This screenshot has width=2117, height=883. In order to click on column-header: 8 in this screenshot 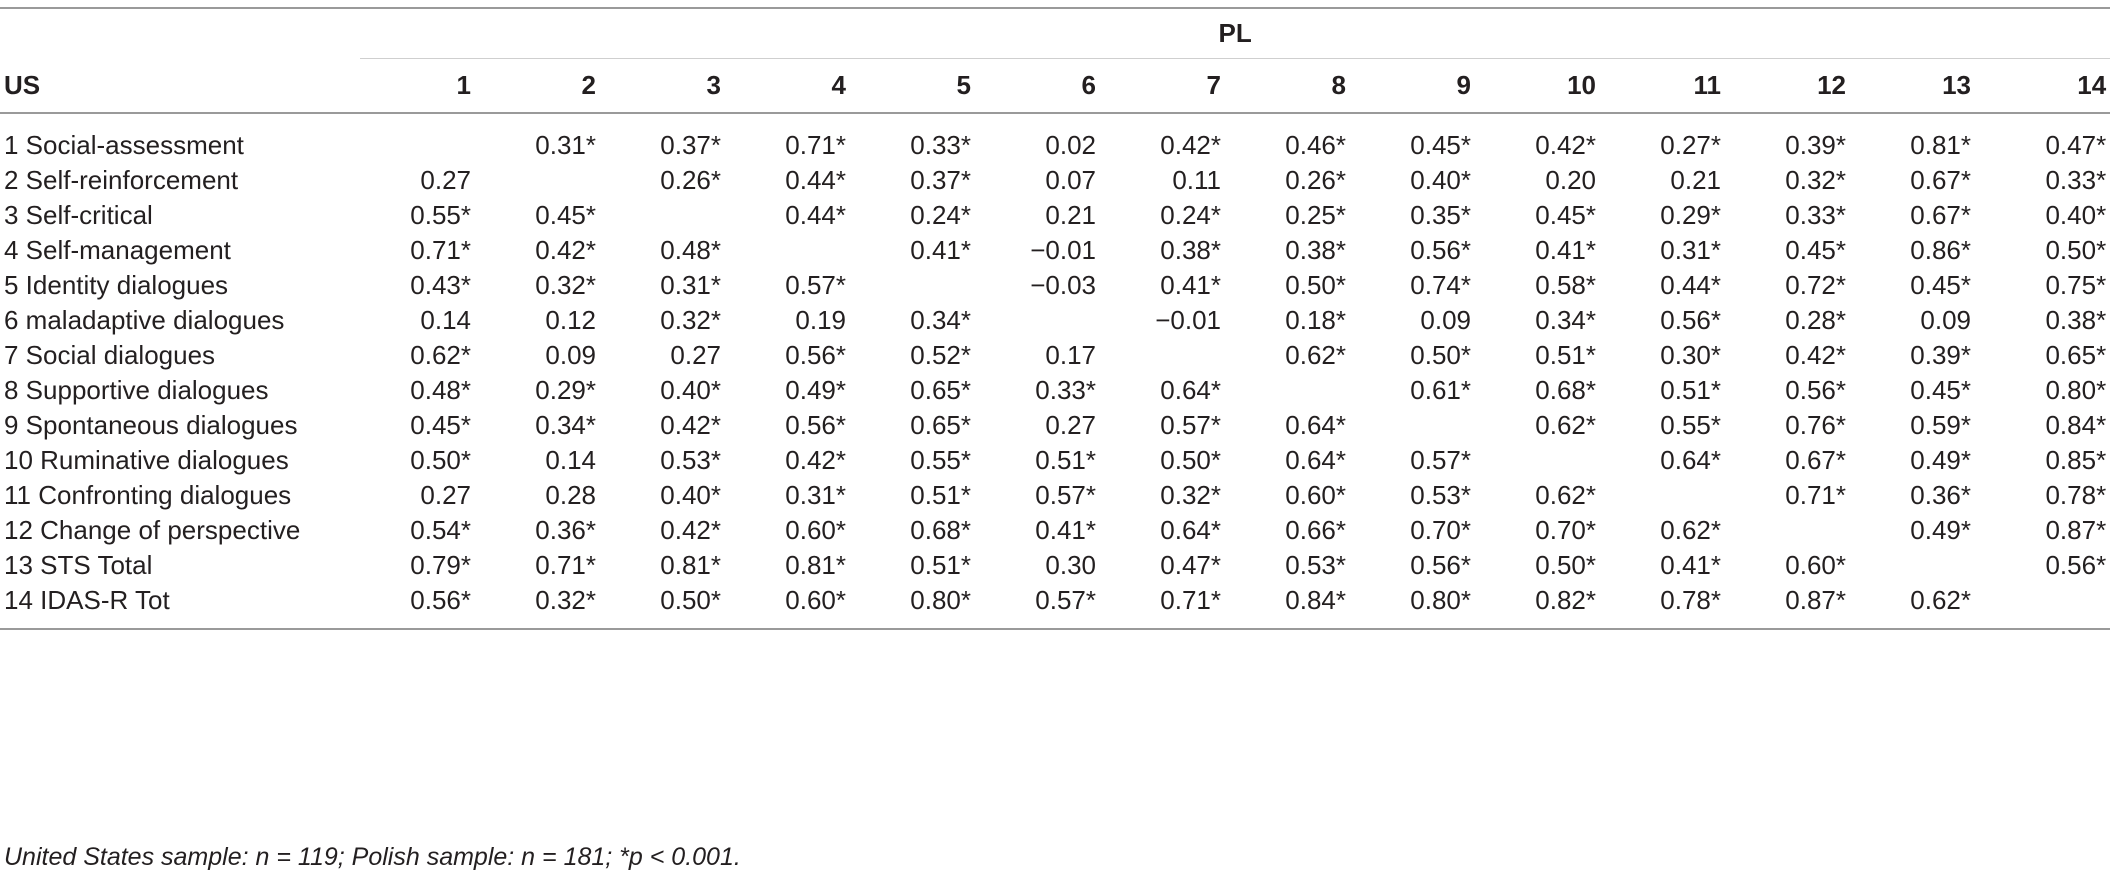, I will do `click(1338, 85)`.